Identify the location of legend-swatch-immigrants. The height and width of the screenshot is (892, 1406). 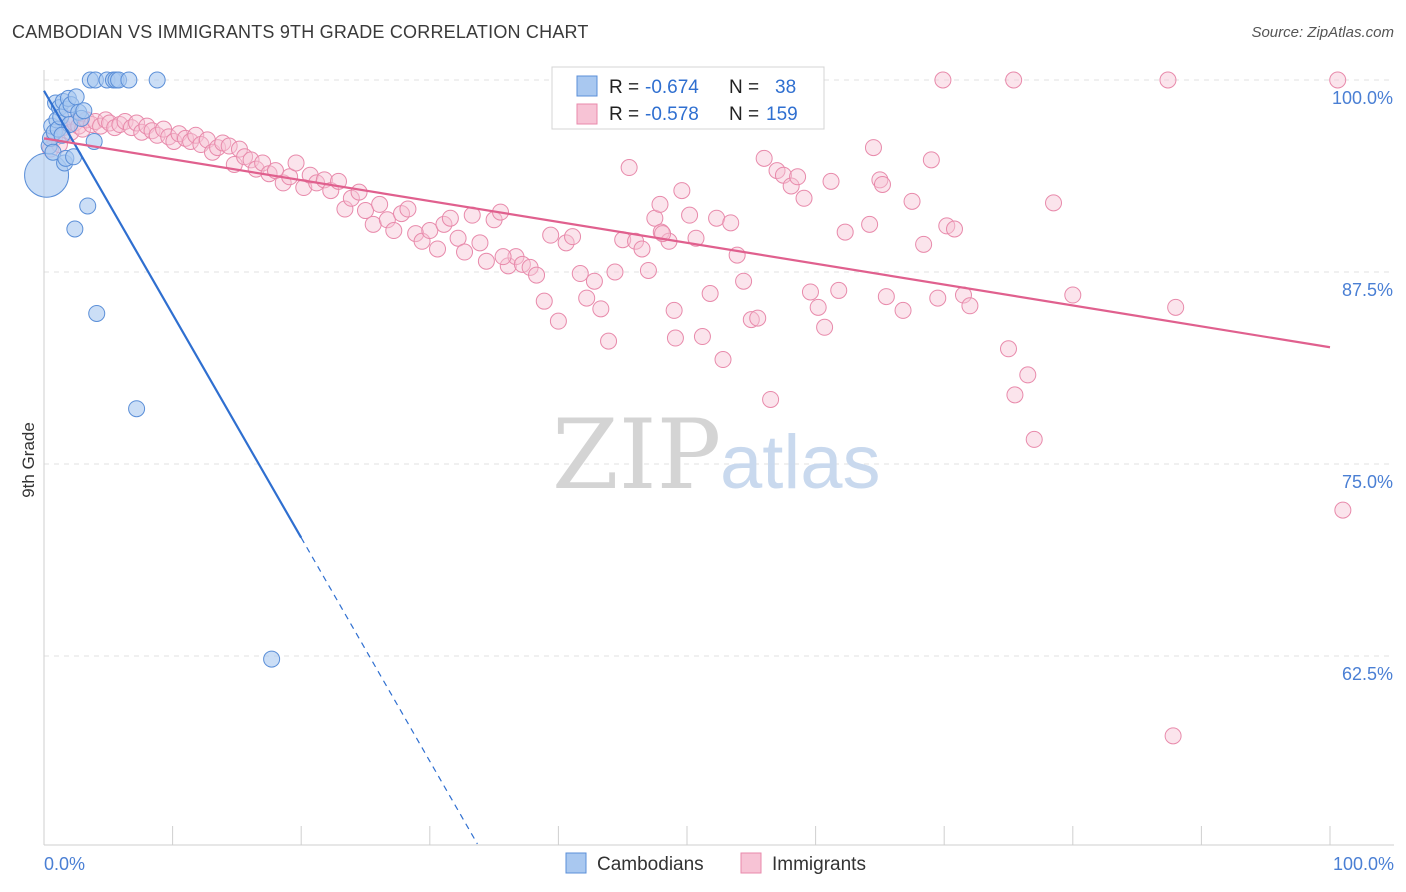
(751, 863).